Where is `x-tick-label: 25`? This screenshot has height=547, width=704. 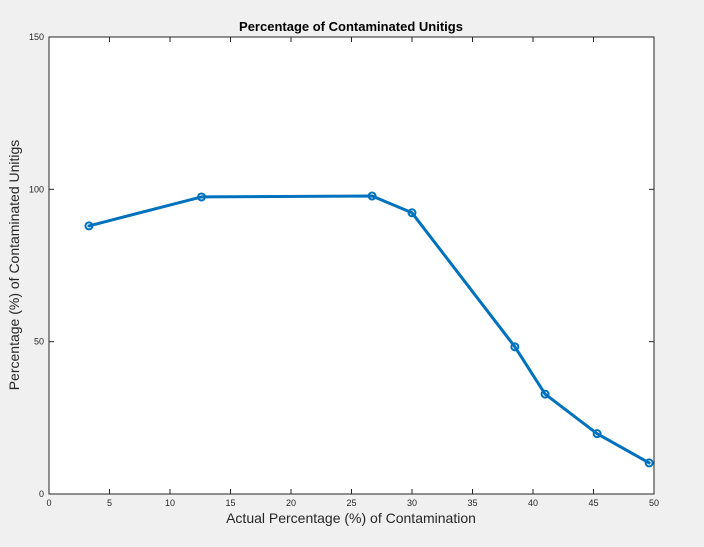 x-tick-label: 25 is located at coordinates (351, 503).